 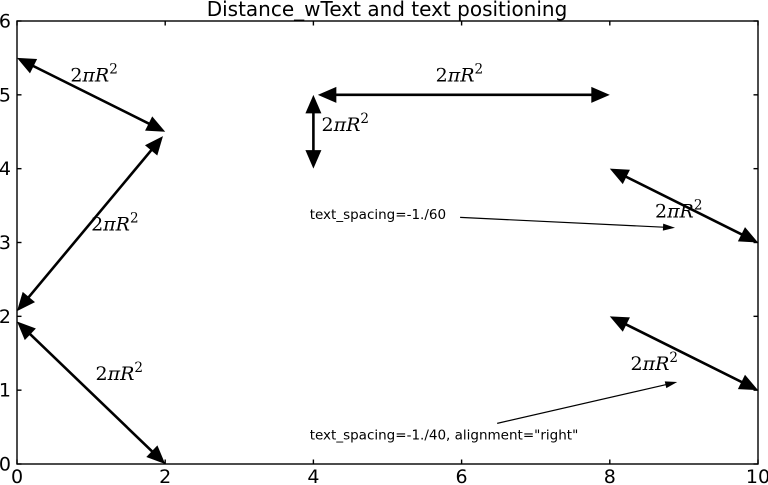 I want to click on arrow-vertical: 2πR2, so click(x=337, y=131).